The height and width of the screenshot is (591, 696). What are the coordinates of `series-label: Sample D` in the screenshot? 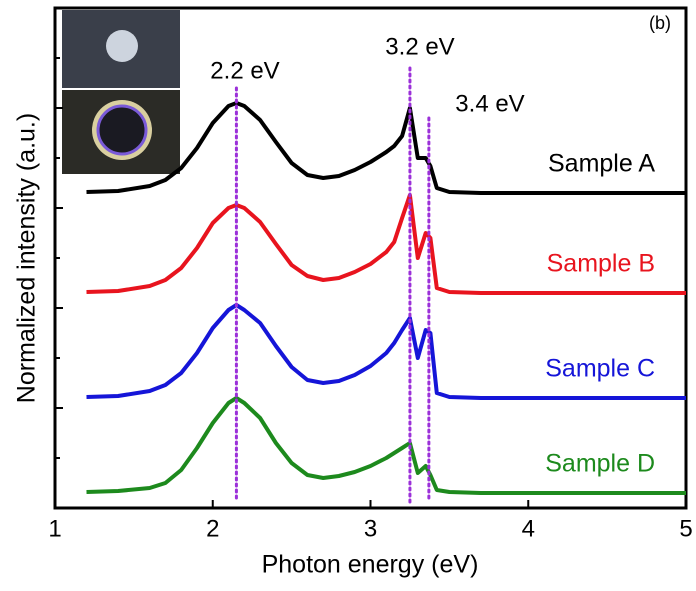 It's located at (600, 464).